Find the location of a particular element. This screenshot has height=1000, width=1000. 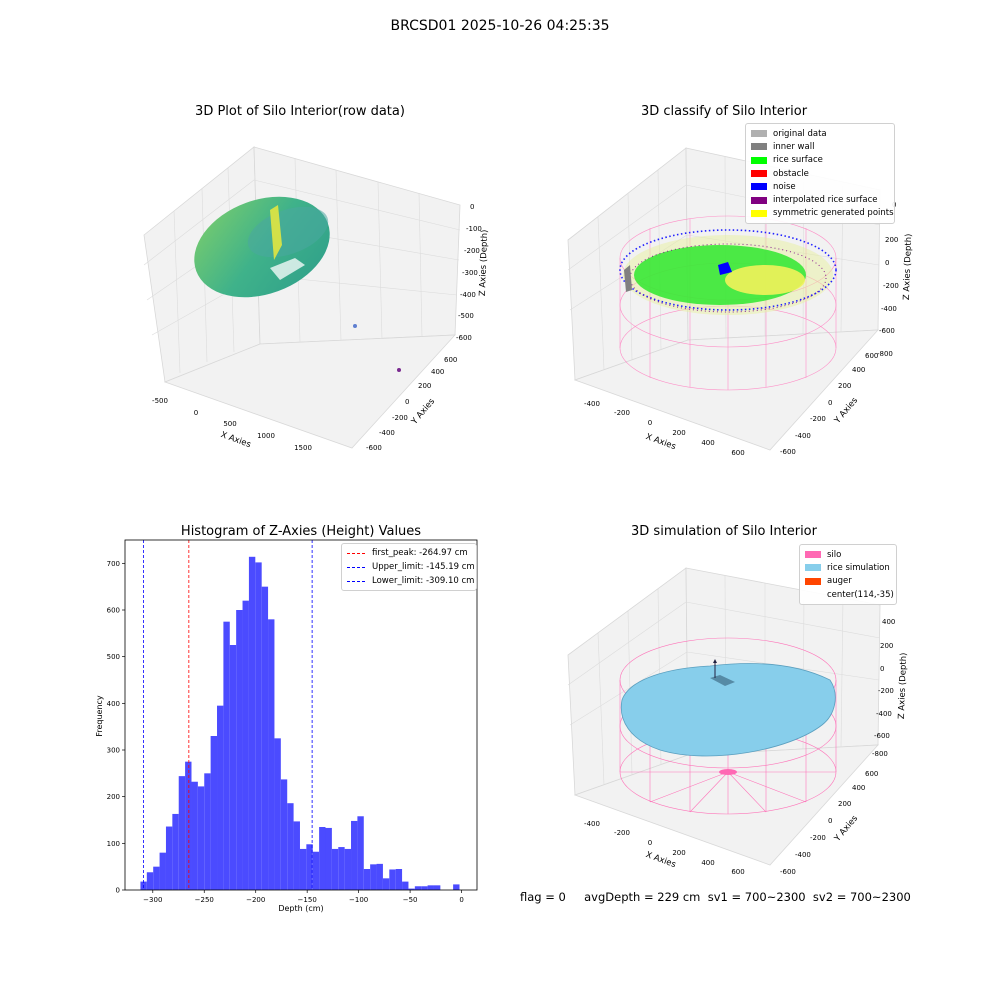

legend-label: symmetric generated points is located at coordinates (833, 213).